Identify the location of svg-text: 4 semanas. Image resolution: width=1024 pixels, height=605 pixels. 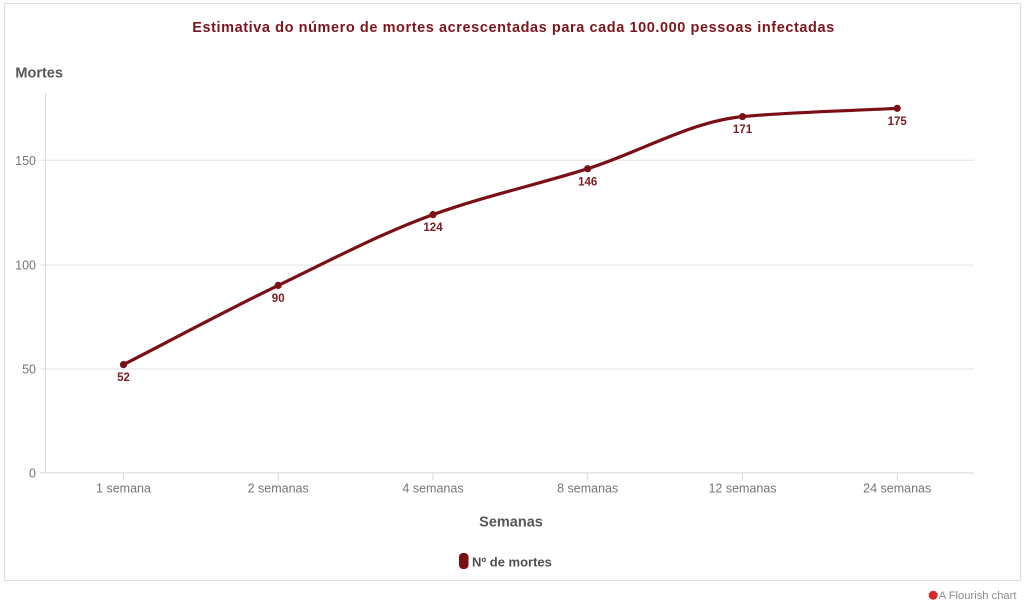
(432, 489).